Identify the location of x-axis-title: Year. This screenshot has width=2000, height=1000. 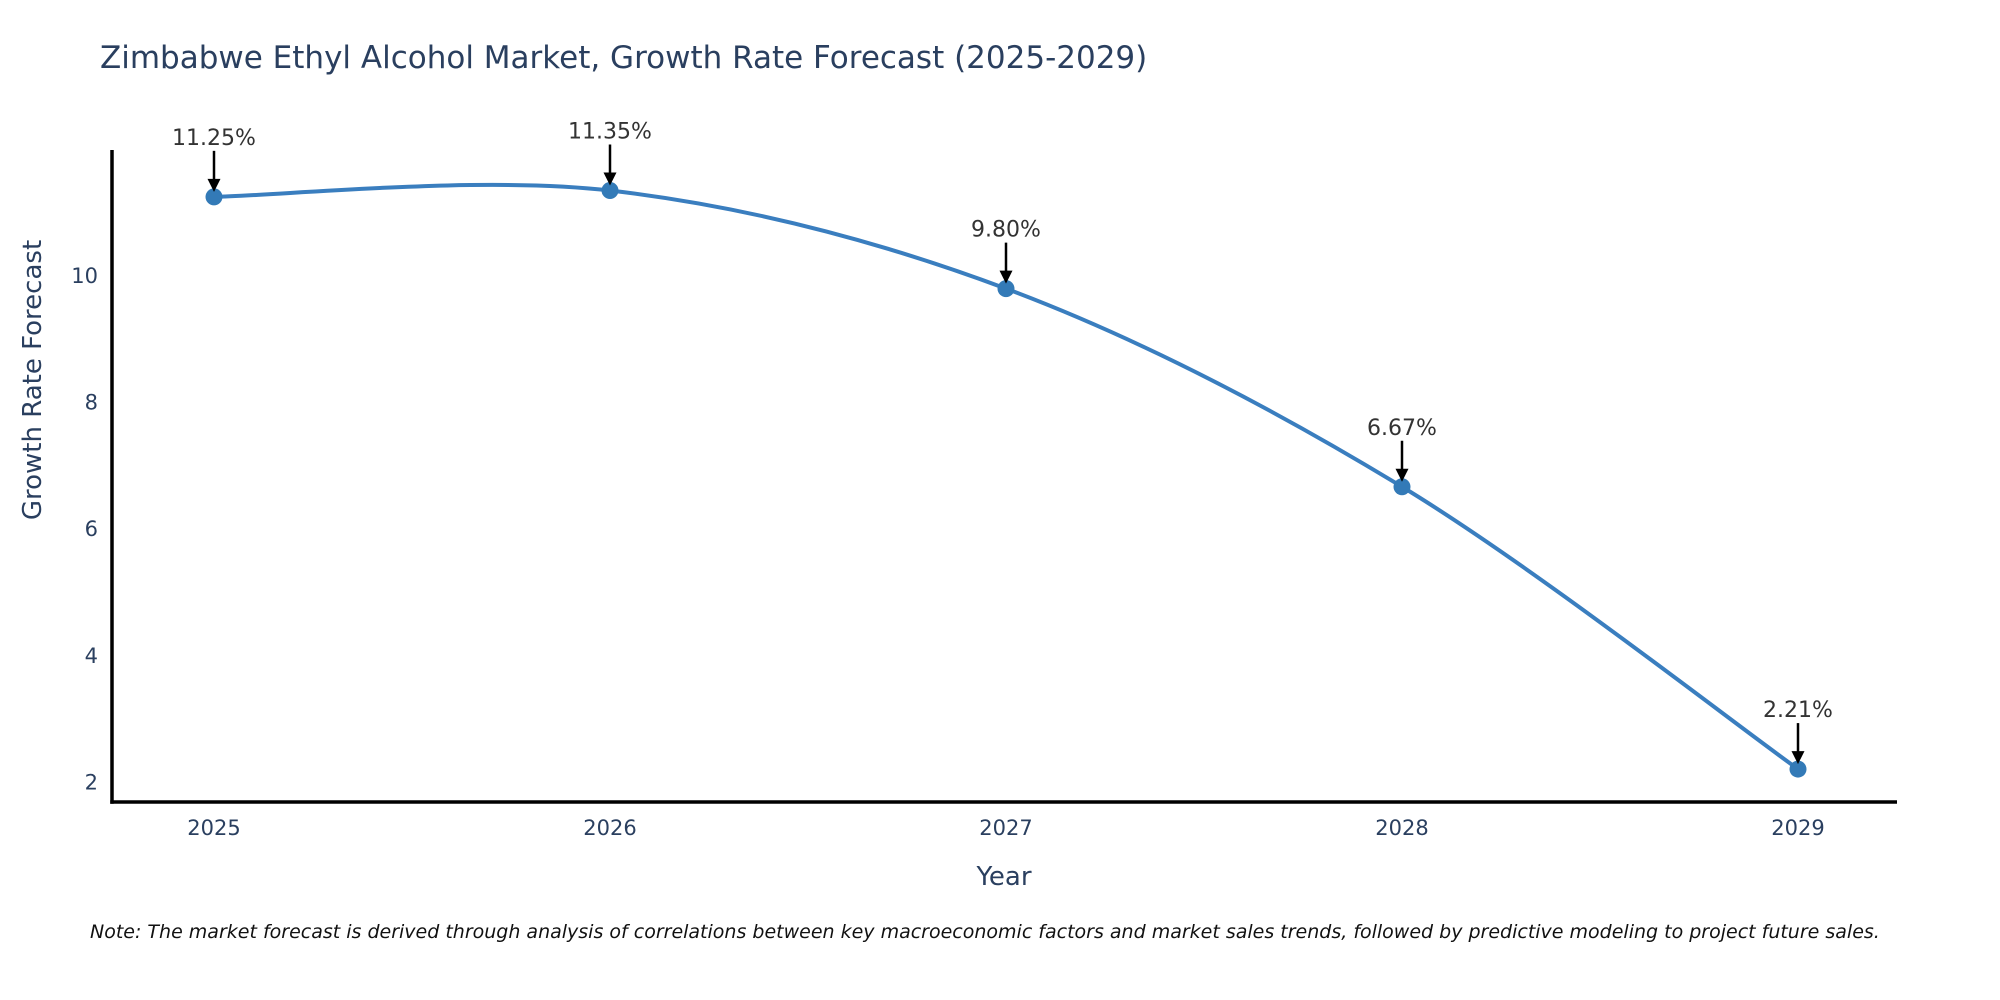
(1004, 877).